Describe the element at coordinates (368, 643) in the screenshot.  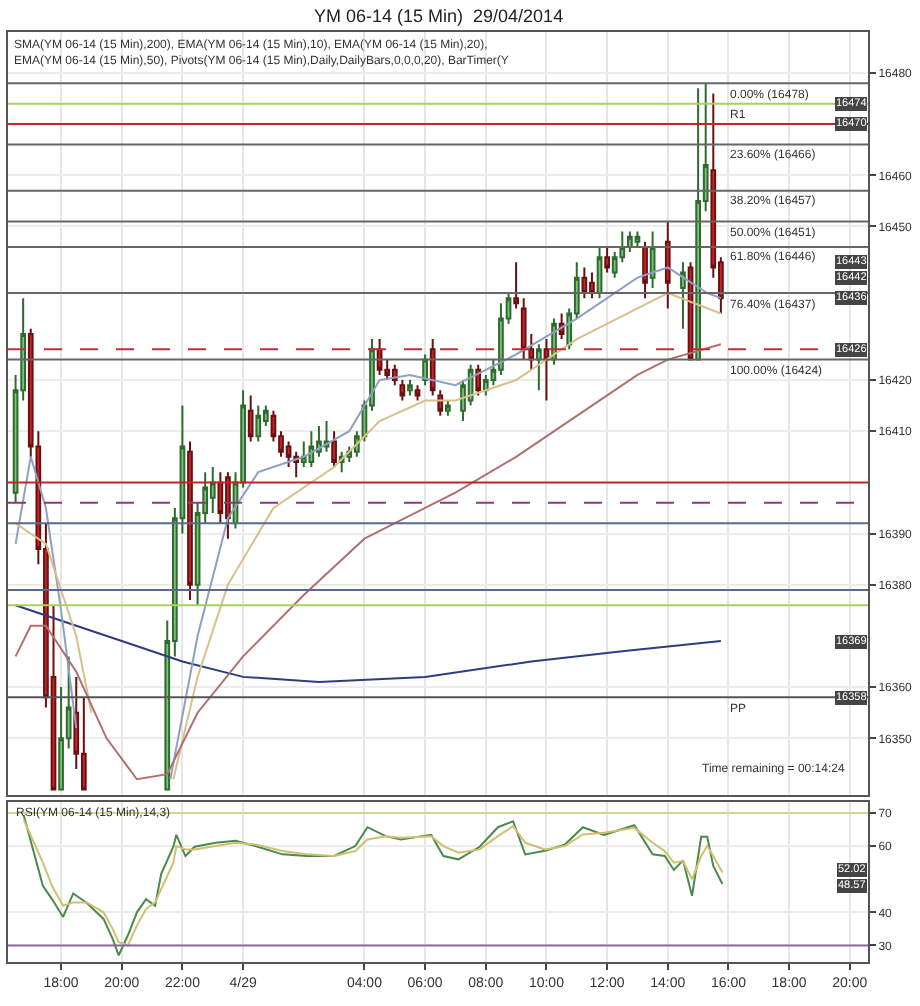
I see `line-series` at that location.